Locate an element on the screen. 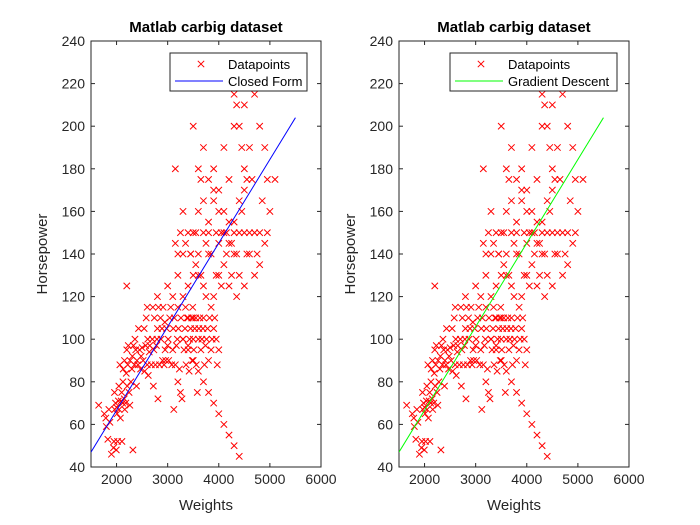 Image resolution: width=700 pixels, height=525 pixels. x-tick-label: 2000 is located at coordinates (424, 479).